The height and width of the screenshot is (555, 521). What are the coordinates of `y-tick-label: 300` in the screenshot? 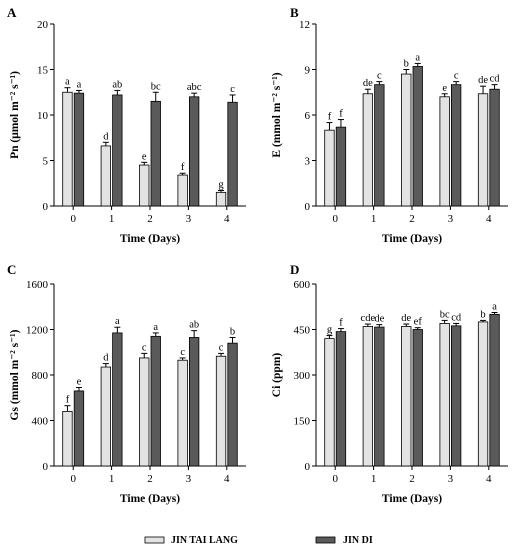 It's located at (302, 376).